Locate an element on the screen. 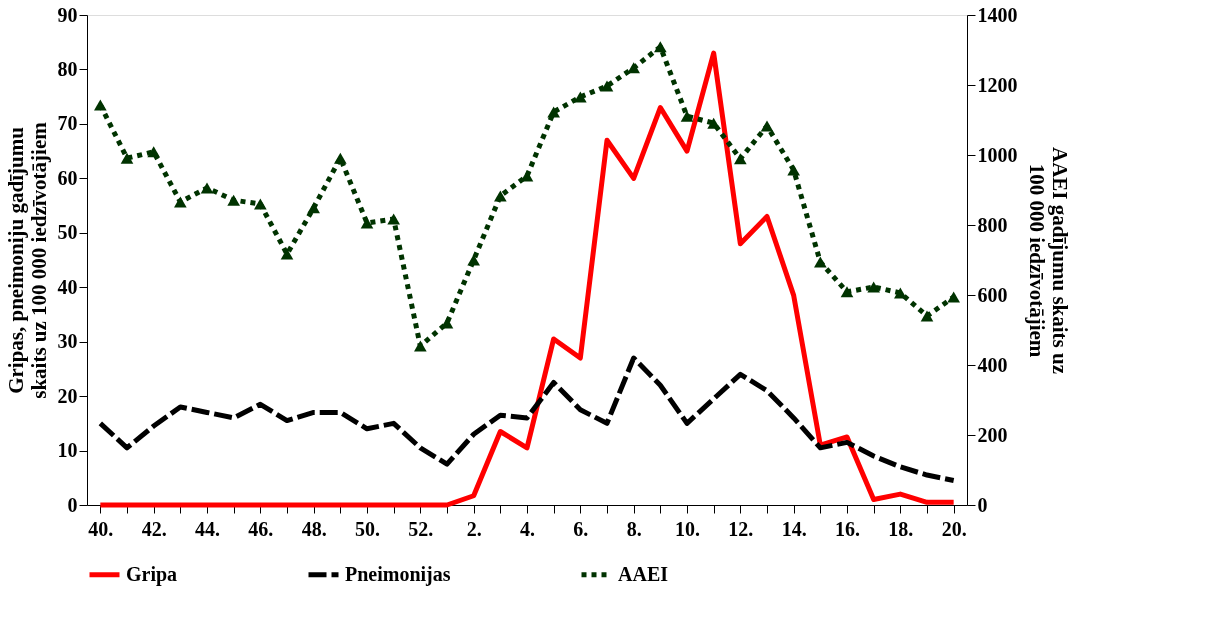 The width and height of the screenshot is (1221, 628). x-tick-label: 8. is located at coordinates (634, 528).